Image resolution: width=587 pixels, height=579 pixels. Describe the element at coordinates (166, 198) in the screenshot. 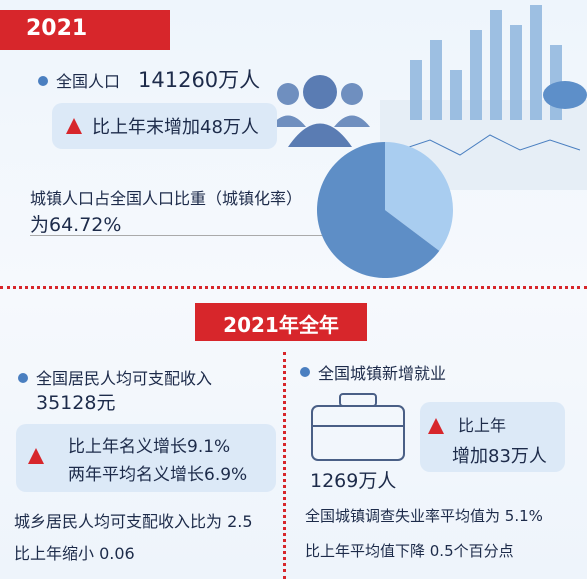

I see `urbanization-label: 城镇人口占全国人口比重（城镇化率）` at that location.